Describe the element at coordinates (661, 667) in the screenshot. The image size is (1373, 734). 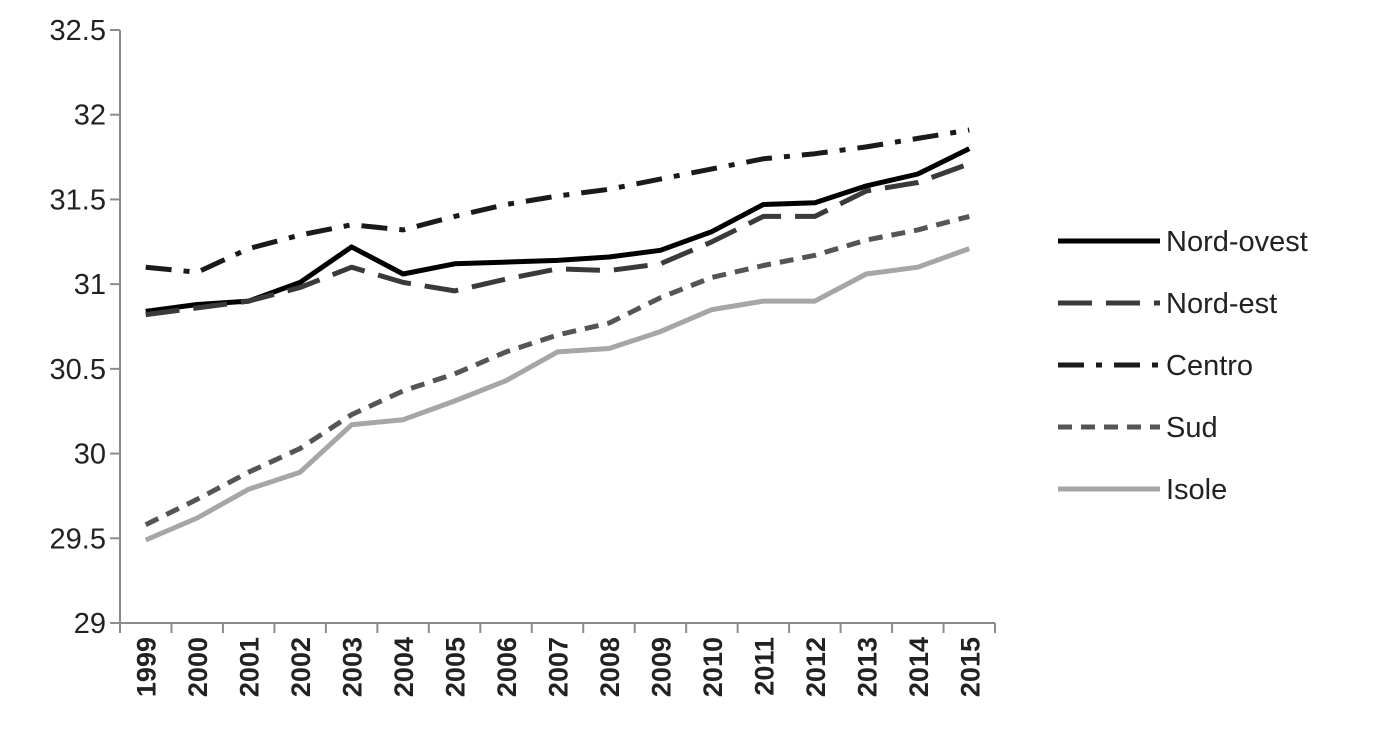
I see `x-tick-label: 2009` at that location.